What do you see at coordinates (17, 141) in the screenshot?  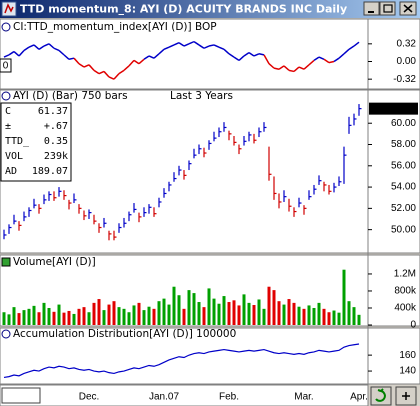 I see `info-label: TTD_` at bounding box center [17, 141].